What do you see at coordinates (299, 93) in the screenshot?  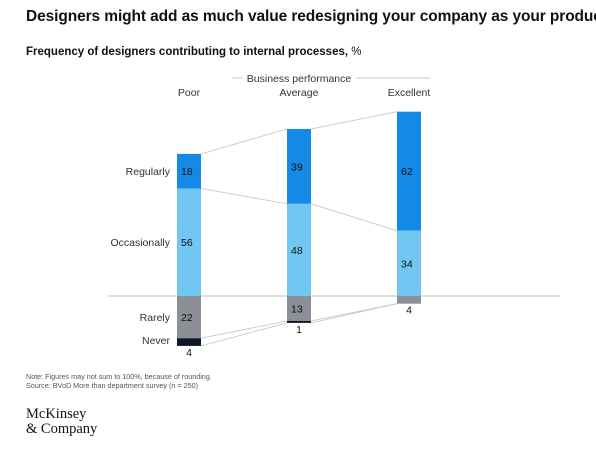 I see `category-label-average: Average` at bounding box center [299, 93].